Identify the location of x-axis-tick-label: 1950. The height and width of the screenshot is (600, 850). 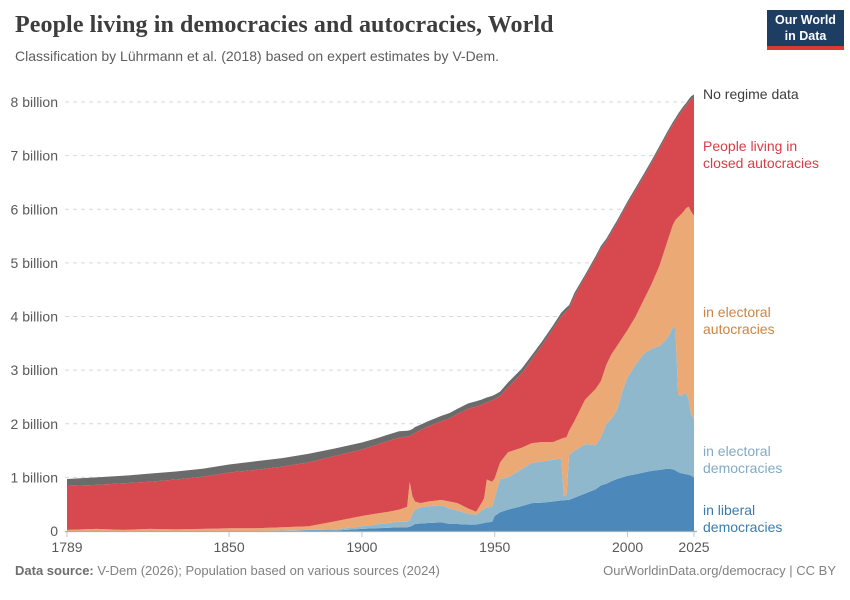
(494, 547).